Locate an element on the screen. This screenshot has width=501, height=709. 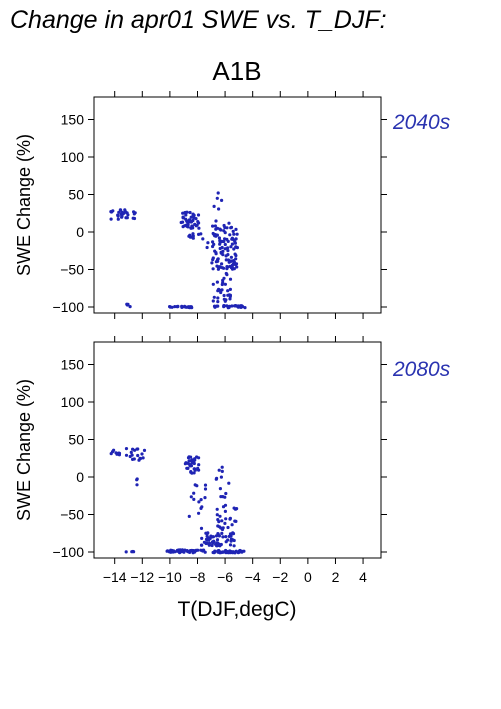
y-tick-label: 50 is located at coordinates (76, 440).